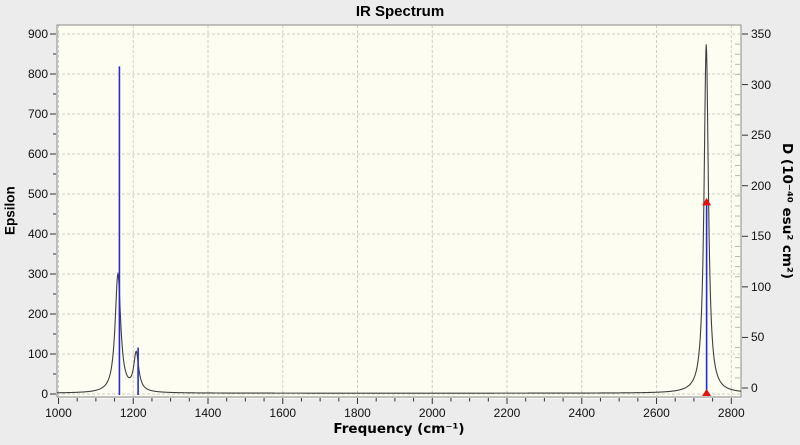 Image resolution: width=800 pixels, height=445 pixels. What do you see at coordinates (656, 413) in the screenshot?
I see `x-tick-label: 2600` at bounding box center [656, 413].